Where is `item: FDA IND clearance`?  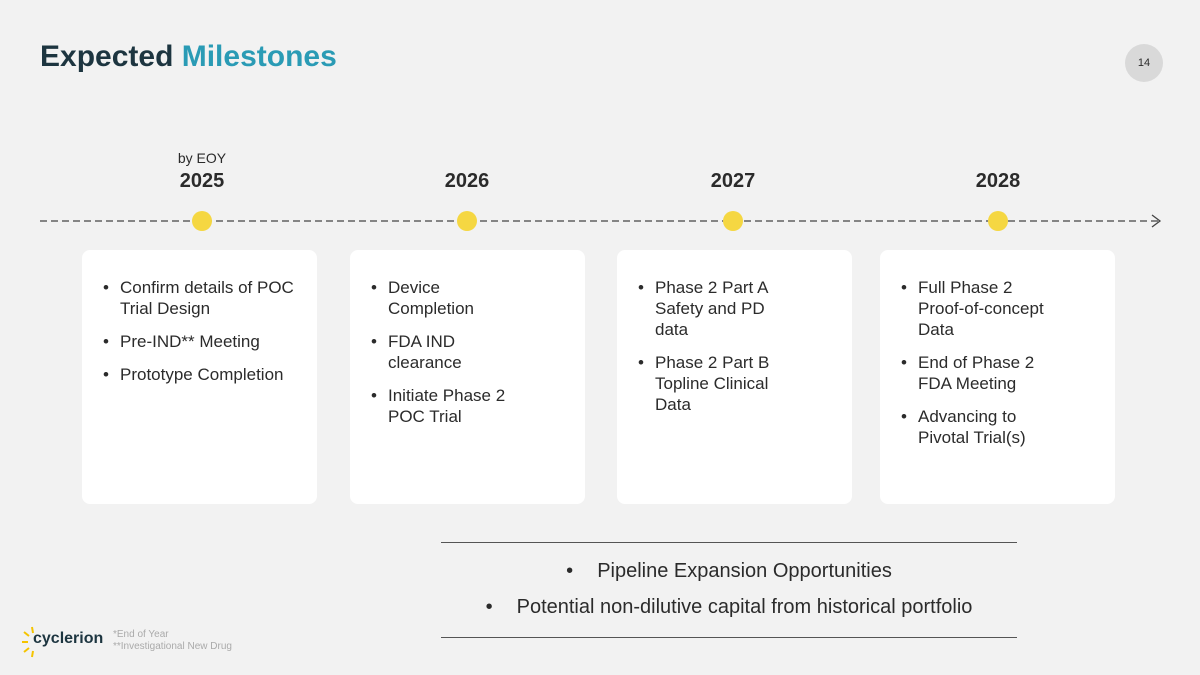
item: FDA IND clearance is located at coordinates (449, 352).